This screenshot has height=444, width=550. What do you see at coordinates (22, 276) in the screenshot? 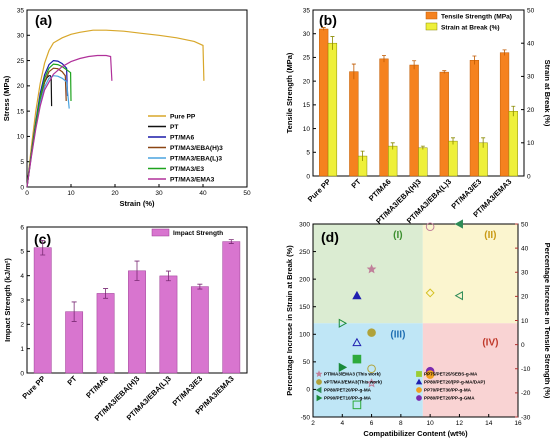
I see `y-tick-label: 4` at bounding box center [22, 276].